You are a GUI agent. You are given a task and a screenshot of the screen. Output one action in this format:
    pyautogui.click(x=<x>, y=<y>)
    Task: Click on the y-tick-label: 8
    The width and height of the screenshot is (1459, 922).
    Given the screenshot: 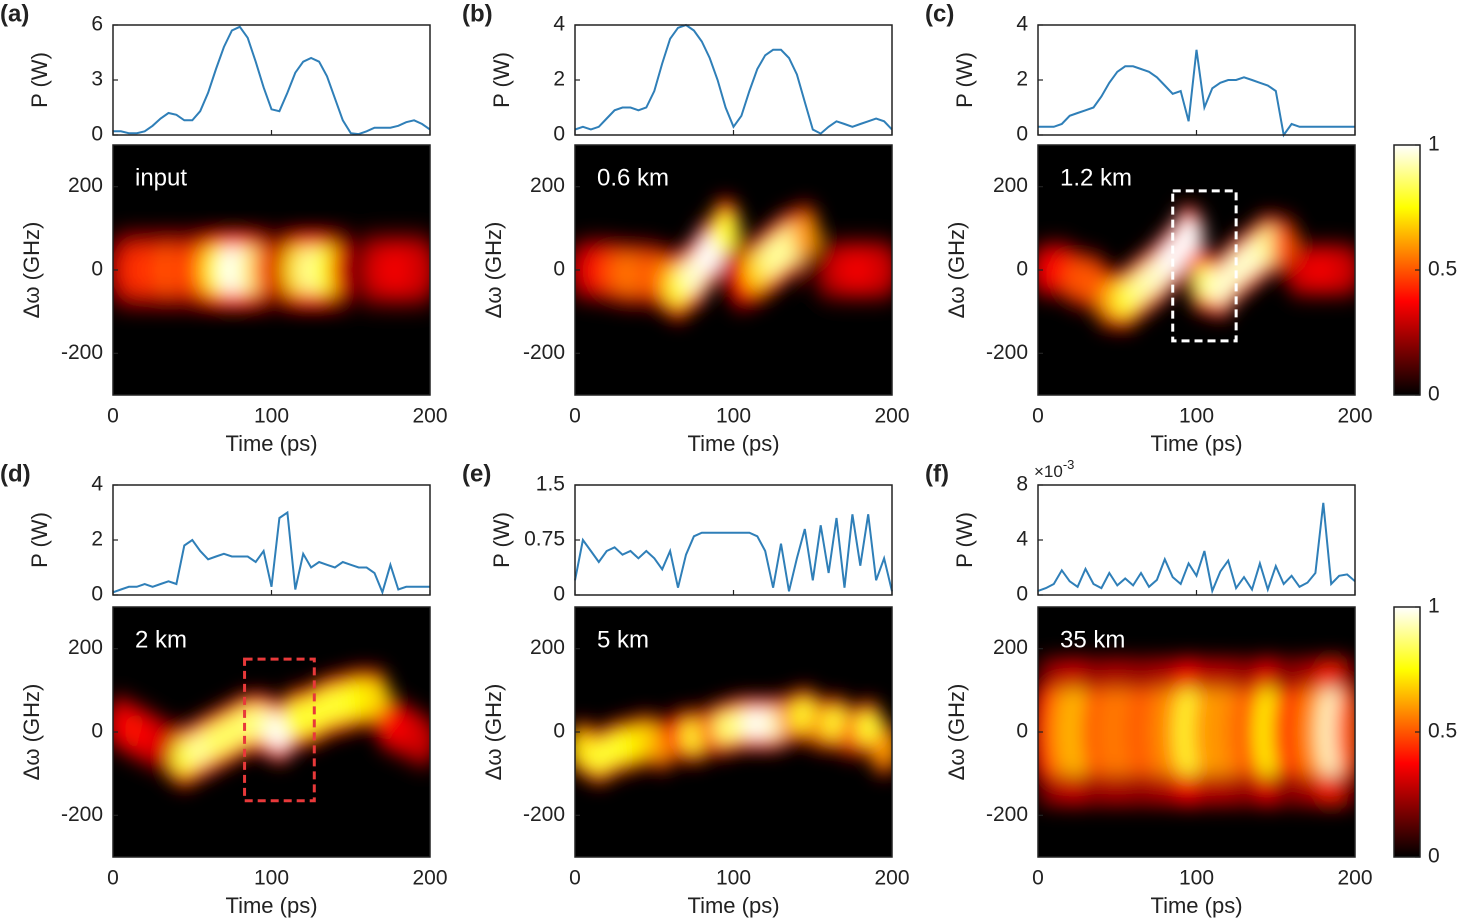 What is the action you would take?
    pyautogui.click(x=1022, y=484)
    